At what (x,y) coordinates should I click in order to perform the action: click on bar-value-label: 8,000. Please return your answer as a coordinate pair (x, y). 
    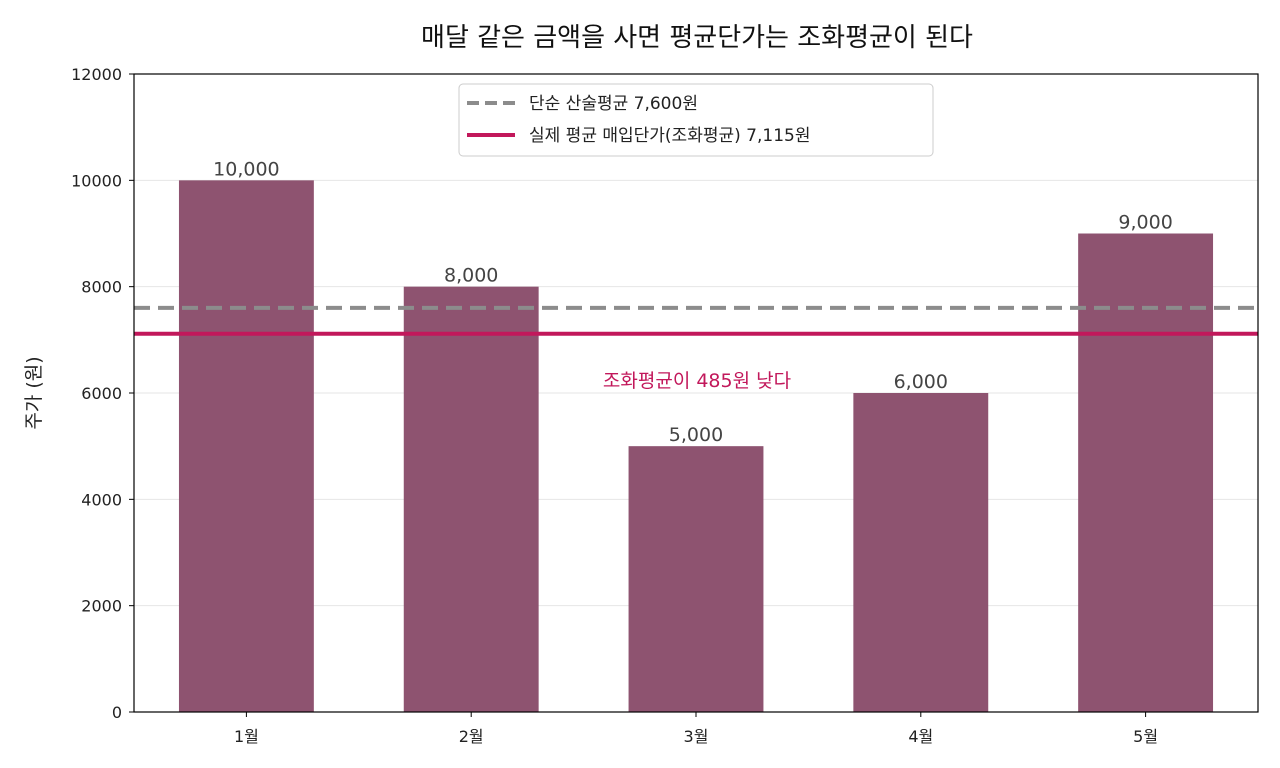
    Looking at the image, I should click on (471, 276).